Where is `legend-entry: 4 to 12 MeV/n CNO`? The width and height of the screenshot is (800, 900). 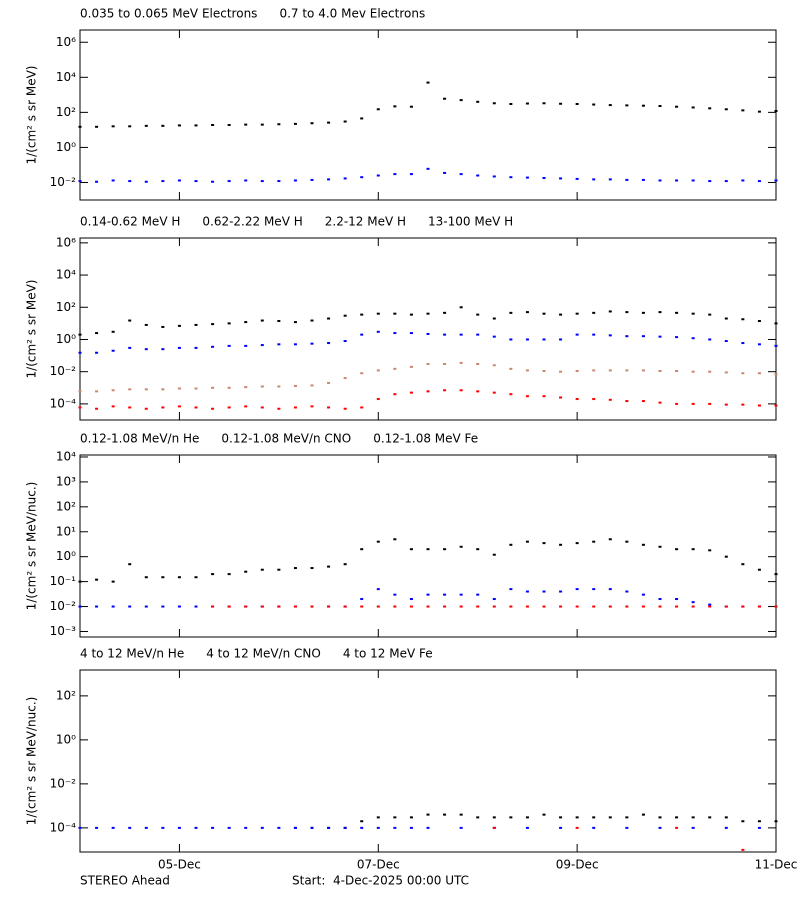
legend-entry: 4 to 12 MeV/n CNO is located at coordinates (263, 654).